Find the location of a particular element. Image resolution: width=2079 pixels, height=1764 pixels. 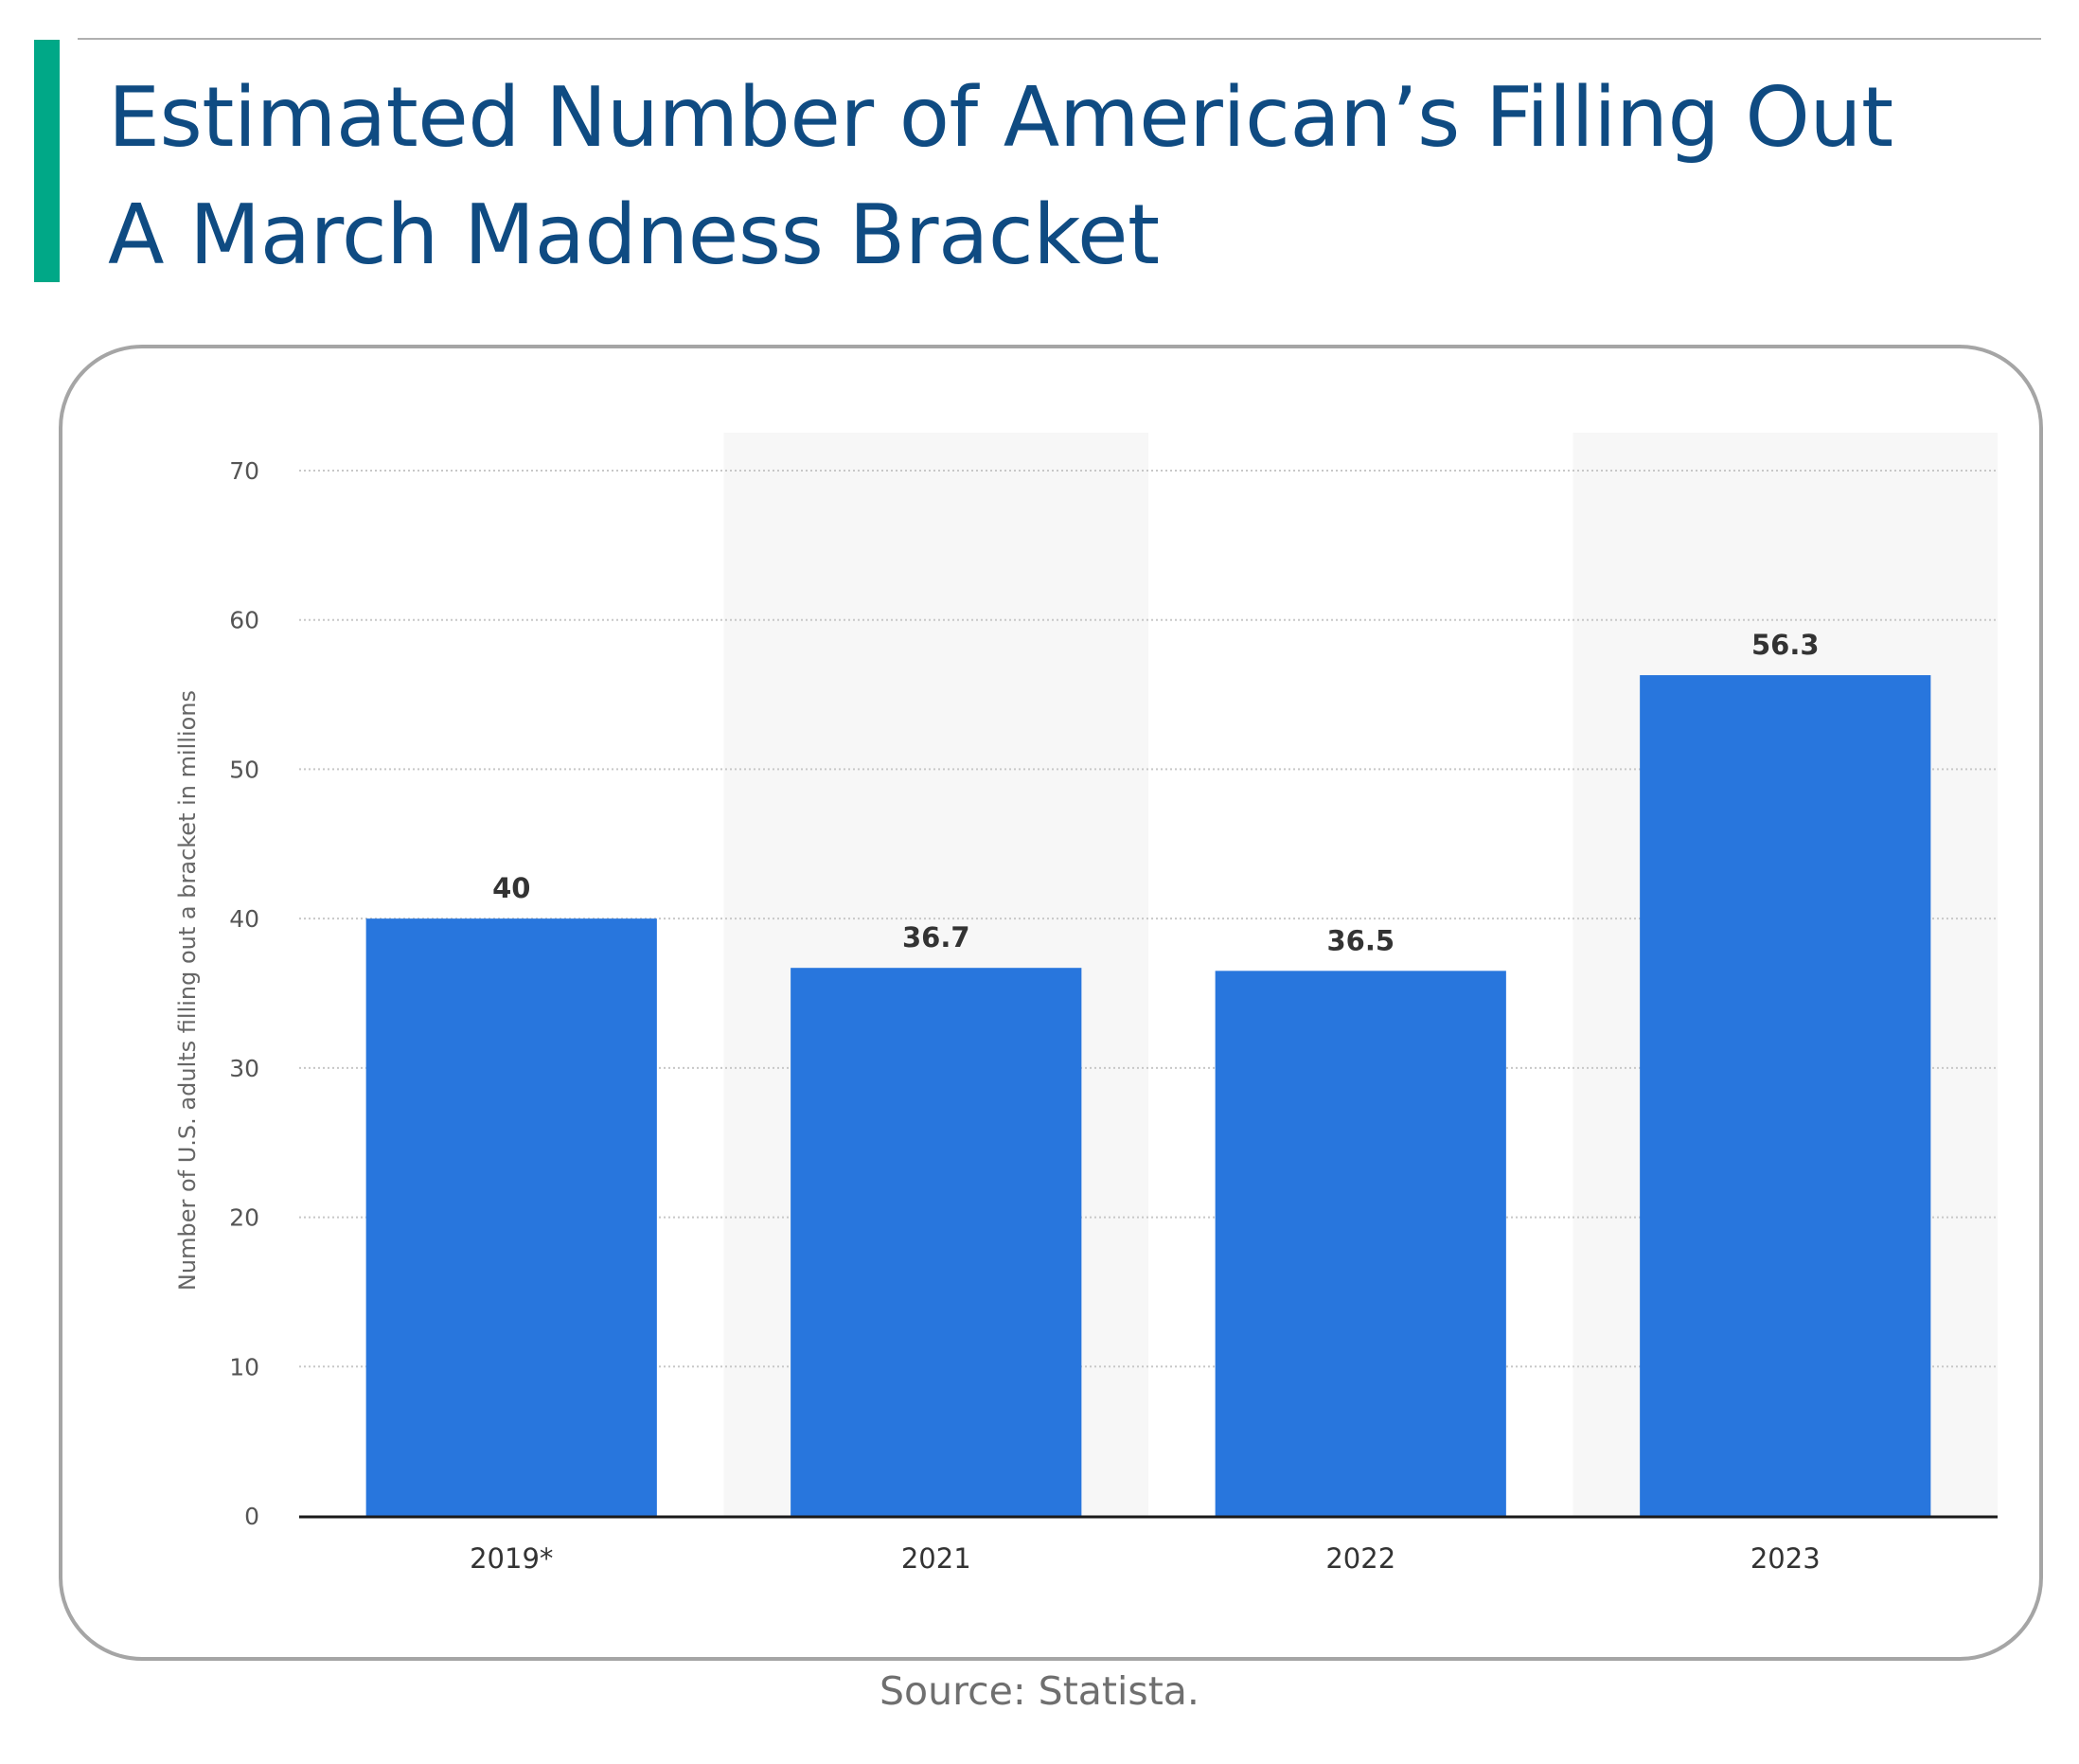

data-label-2022: 36.5 is located at coordinates (1360, 940).